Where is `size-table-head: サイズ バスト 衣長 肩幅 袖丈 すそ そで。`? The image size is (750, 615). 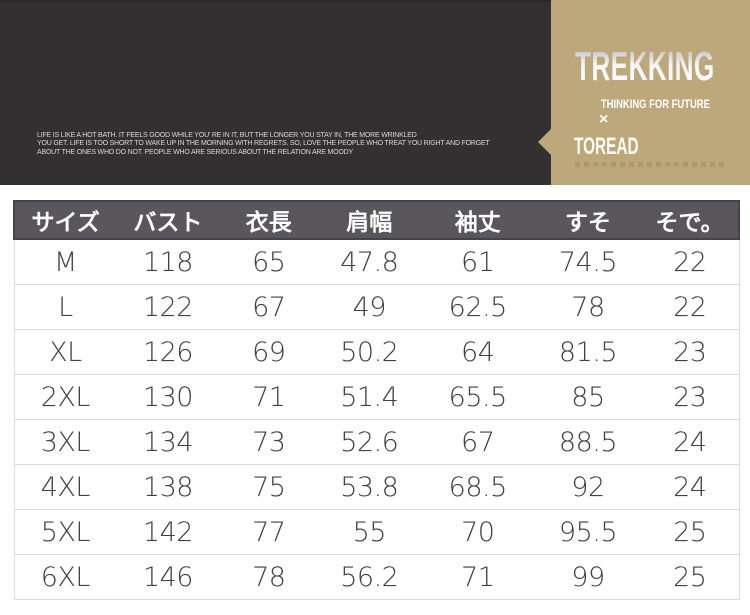
size-table-head: サイズ バスト 衣長 肩幅 袖丈 すそ そで。 is located at coordinates (376, 220).